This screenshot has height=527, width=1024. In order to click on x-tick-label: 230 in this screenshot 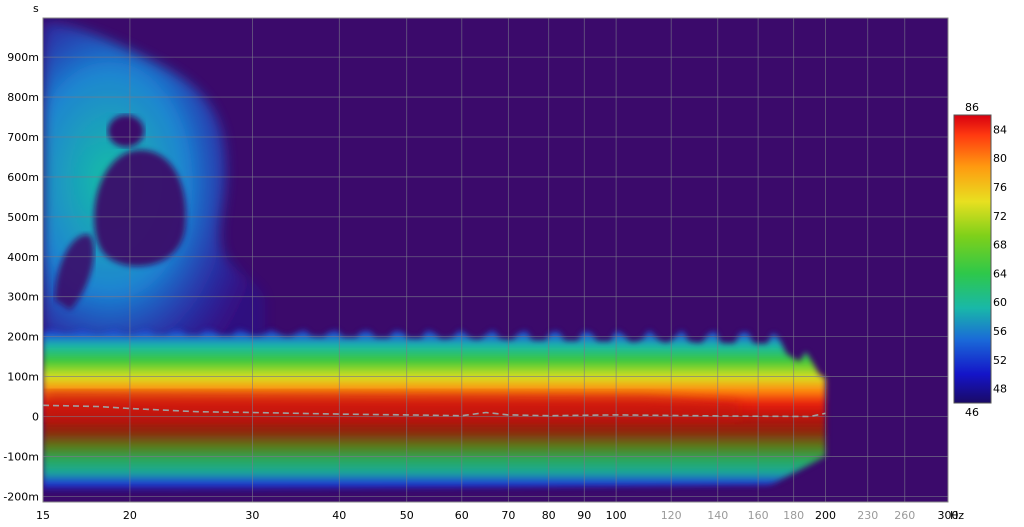, I will do `click(867, 515)`.